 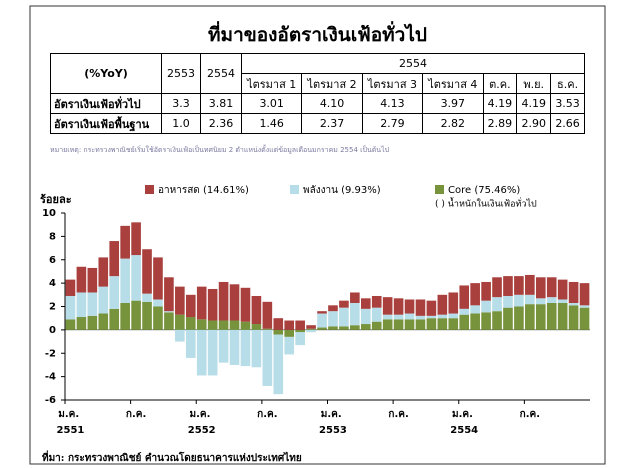 What do you see at coordinates (294, 189) in the screenshot?
I see `legend-swatch` at bounding box center [294, 189].